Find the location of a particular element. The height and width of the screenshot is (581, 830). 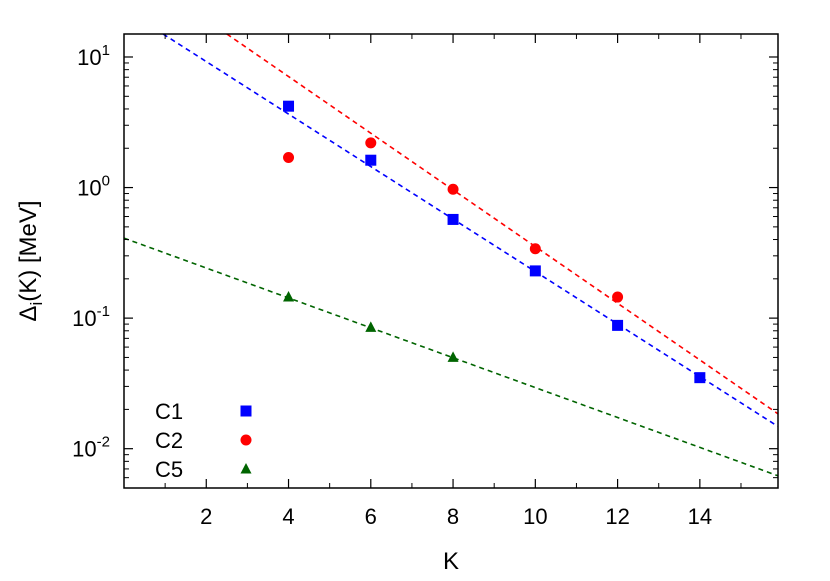

x-tick-label: 2 is located at coordinates (206, 516).